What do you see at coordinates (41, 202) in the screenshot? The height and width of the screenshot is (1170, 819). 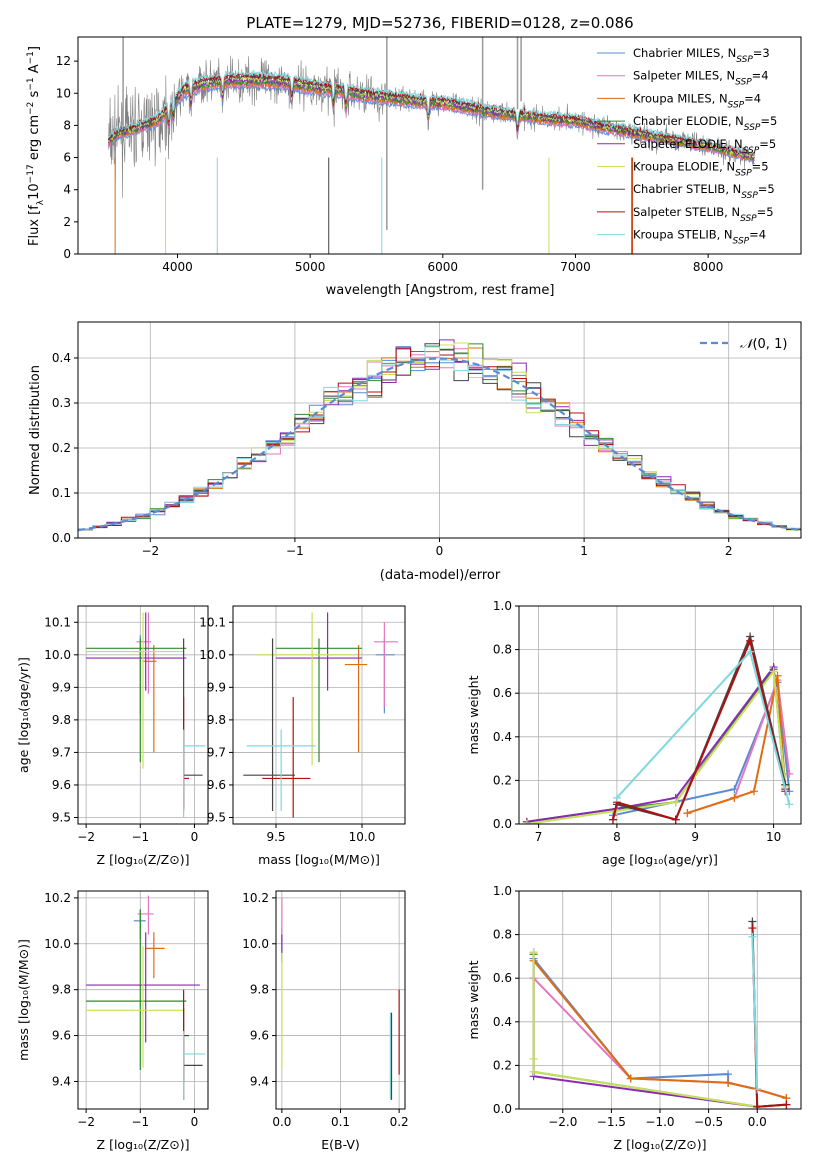 I see `text-span: λ` at bounding box center [41, 202].